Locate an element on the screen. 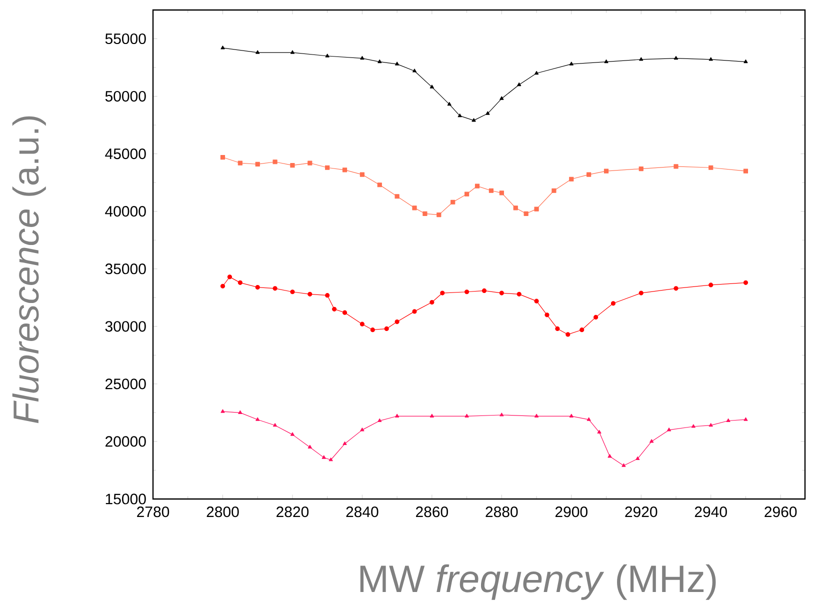  x-tick-label: 2940 is located at coordinates (710, 512).